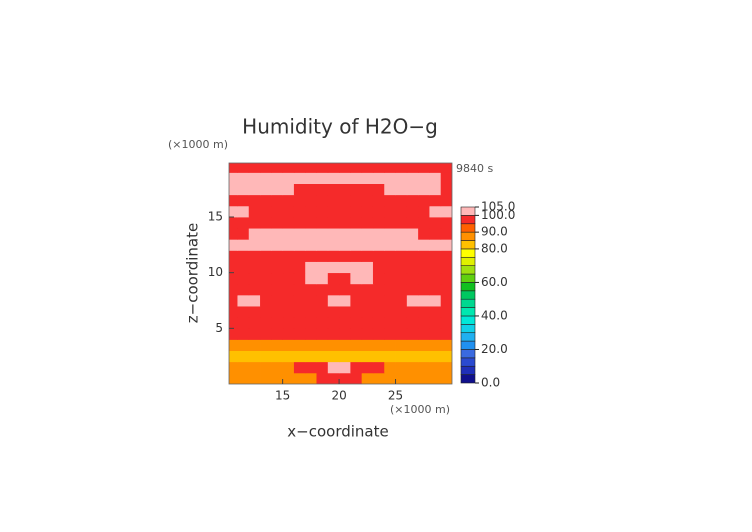 This screenshot has height=532, width=752. Describe the element at coordinates (498, 207) in the screenshot. I see `colorbar-label: 105.0` at that location.